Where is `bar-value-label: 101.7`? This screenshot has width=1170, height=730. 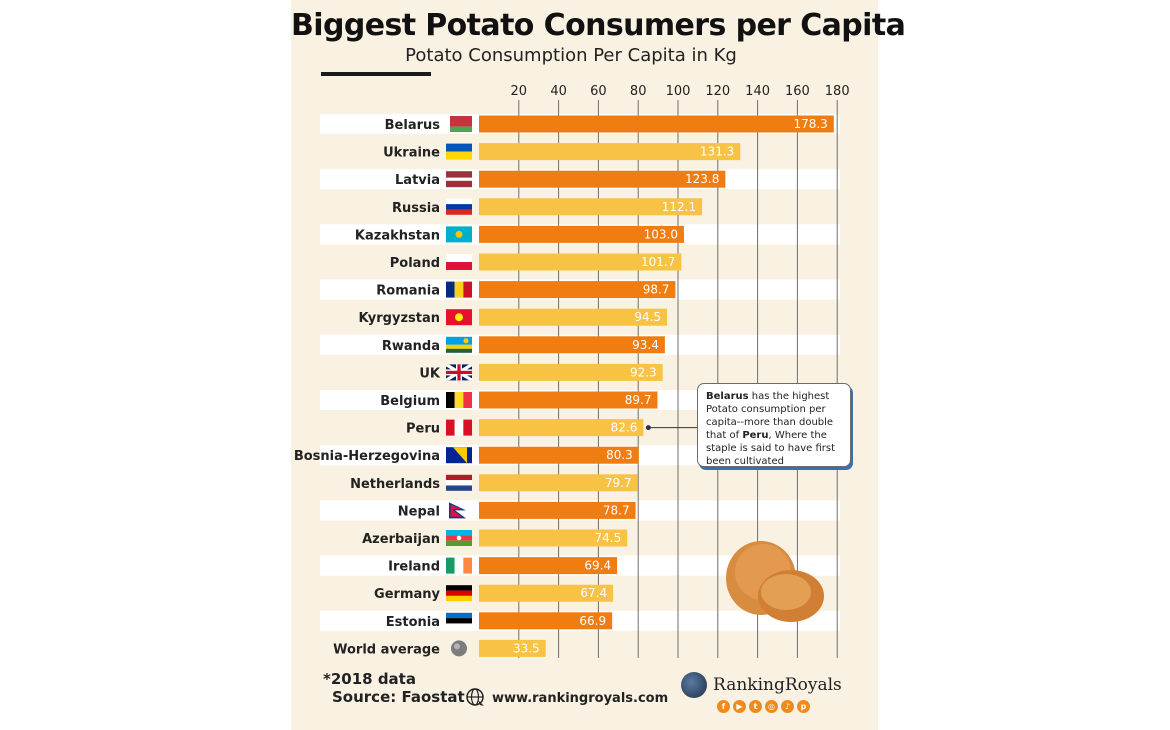 bar-value-label: 101.7 is located at coordinates (658, 262).